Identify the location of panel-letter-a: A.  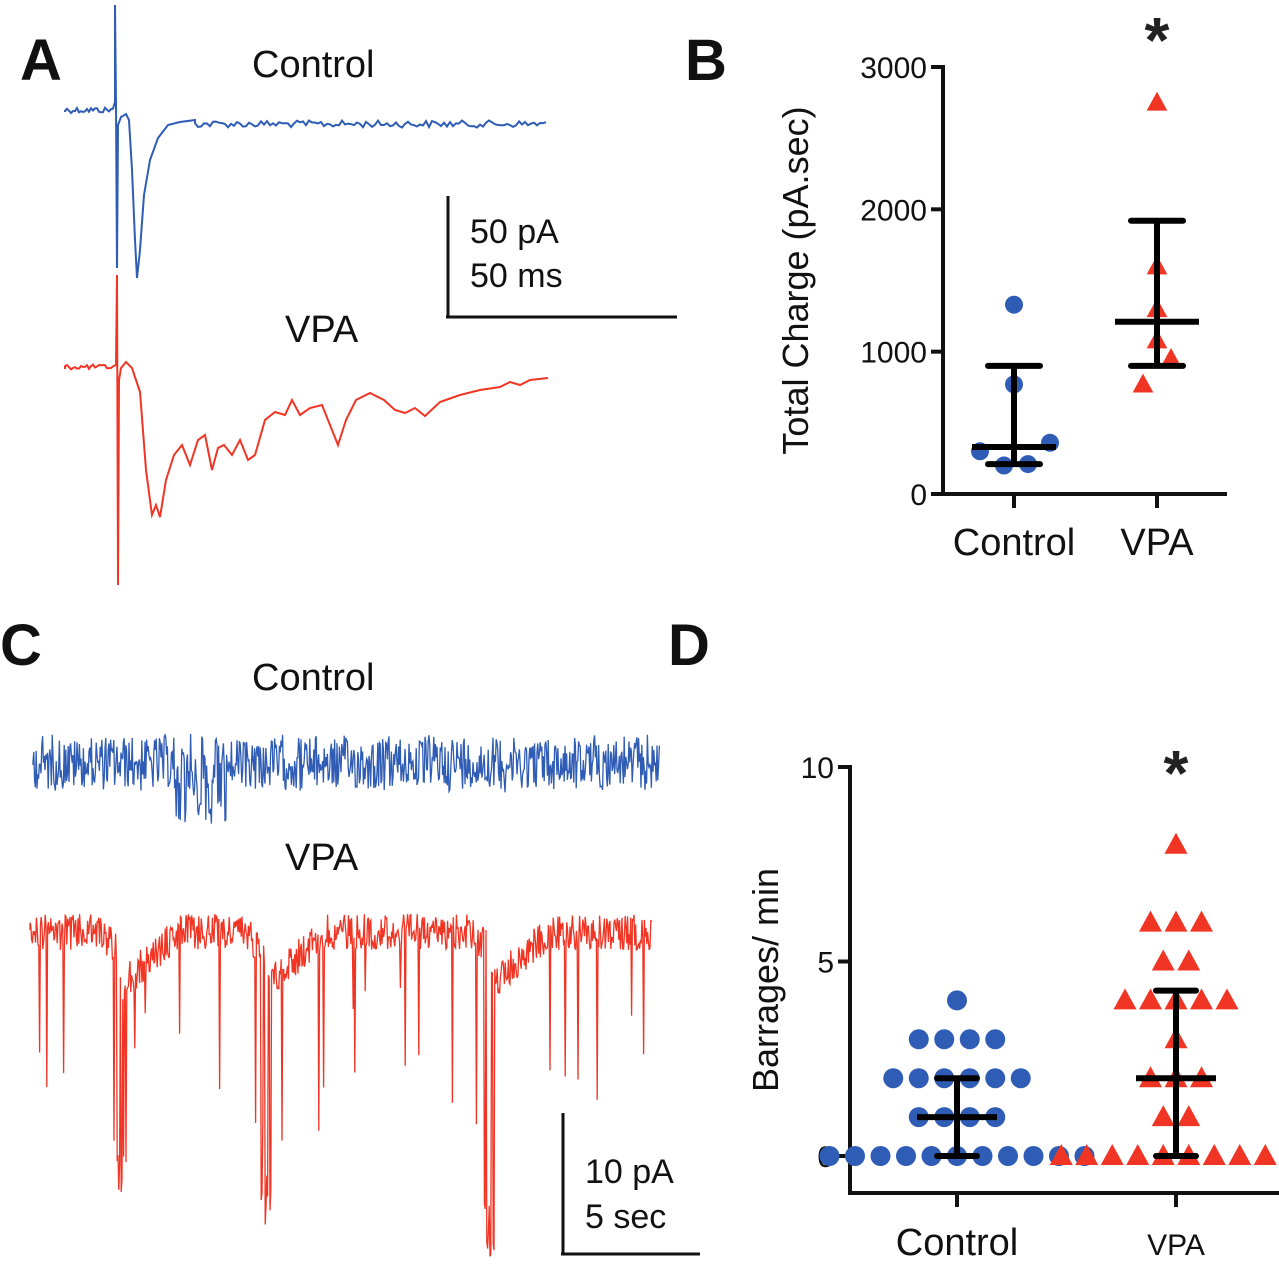
(41, 60).